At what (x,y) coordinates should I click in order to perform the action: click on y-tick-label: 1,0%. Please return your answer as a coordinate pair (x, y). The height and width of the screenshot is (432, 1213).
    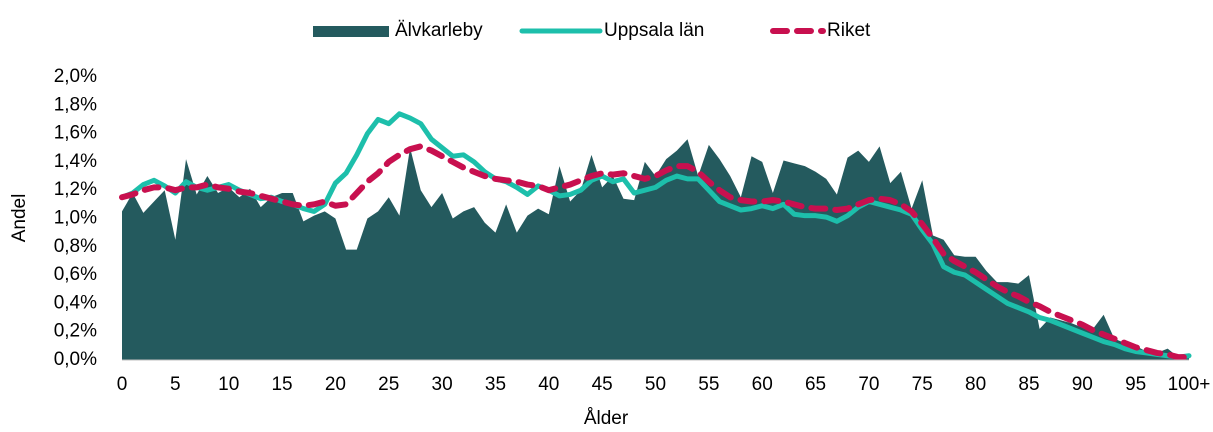
    Looking at the image, I should click on (75, 218).